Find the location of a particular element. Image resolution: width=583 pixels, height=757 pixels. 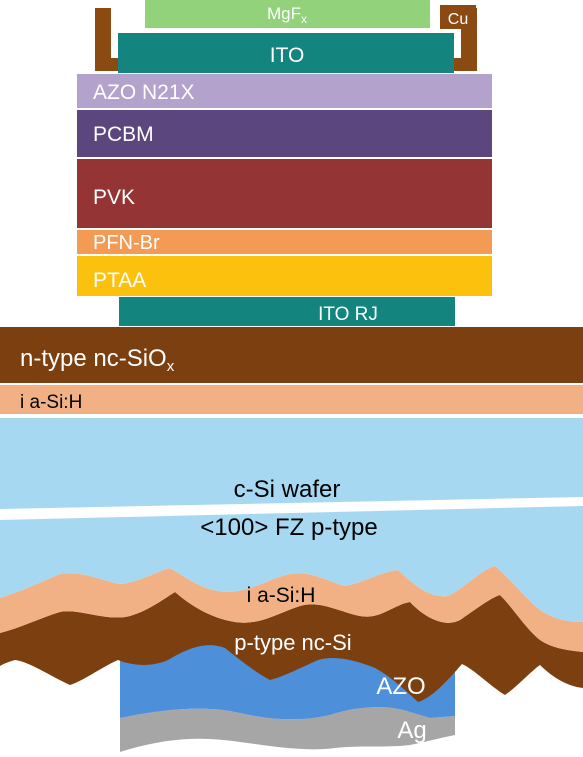

i-asi-top-label: i a-Si:H is located at coordinates (51, 402).